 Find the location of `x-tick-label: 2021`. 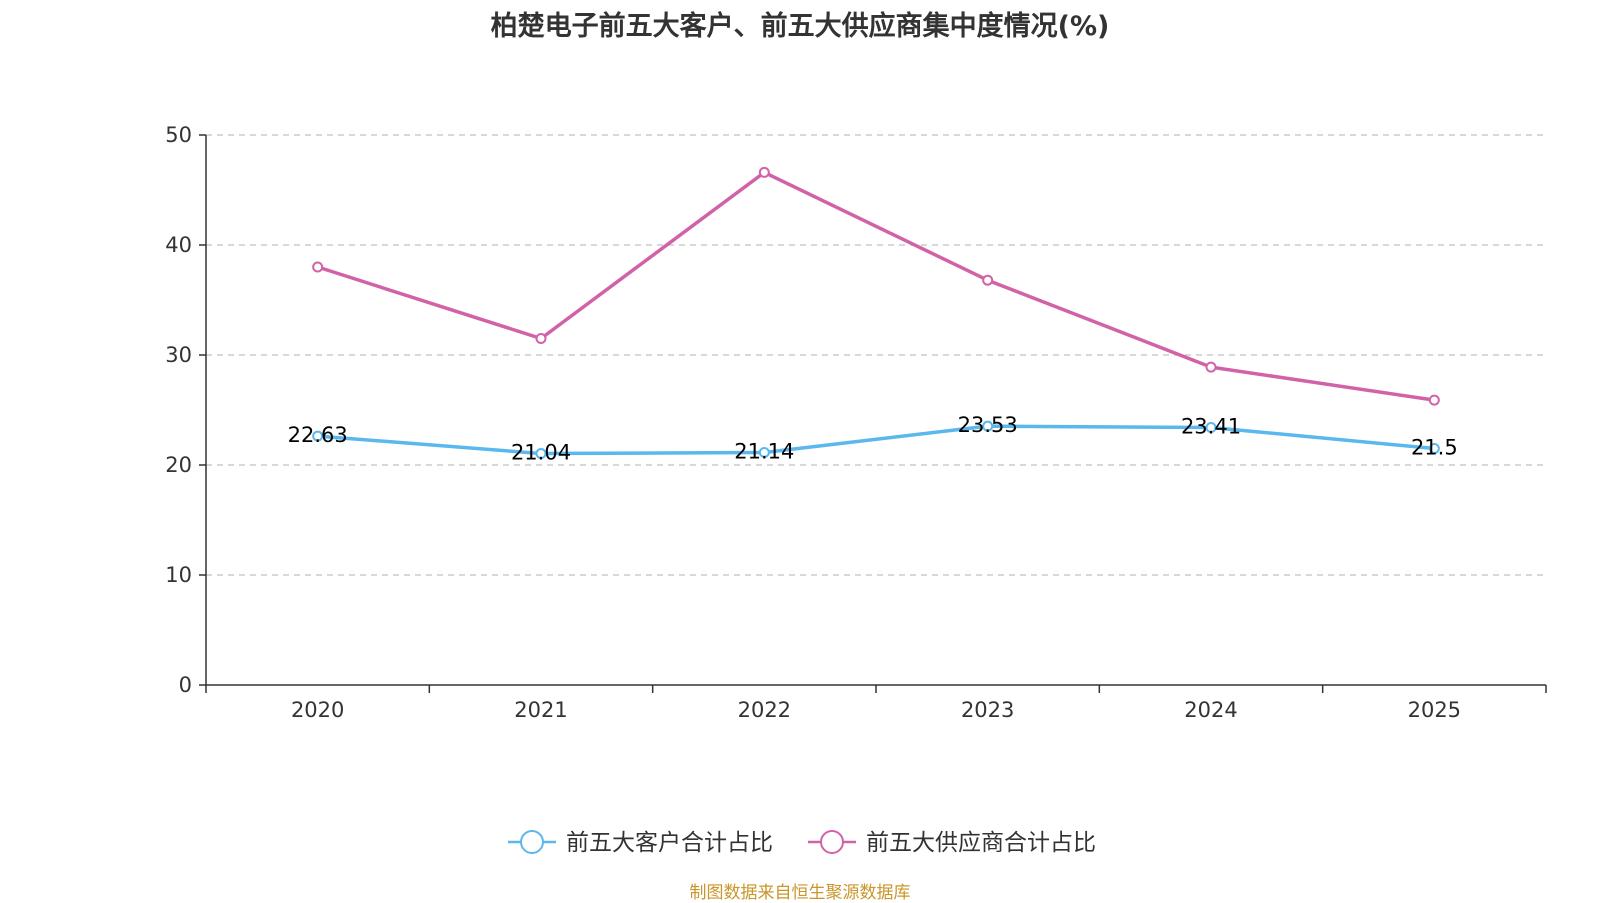

x-tick-label: 2021 is located at coordinates (540, 710).